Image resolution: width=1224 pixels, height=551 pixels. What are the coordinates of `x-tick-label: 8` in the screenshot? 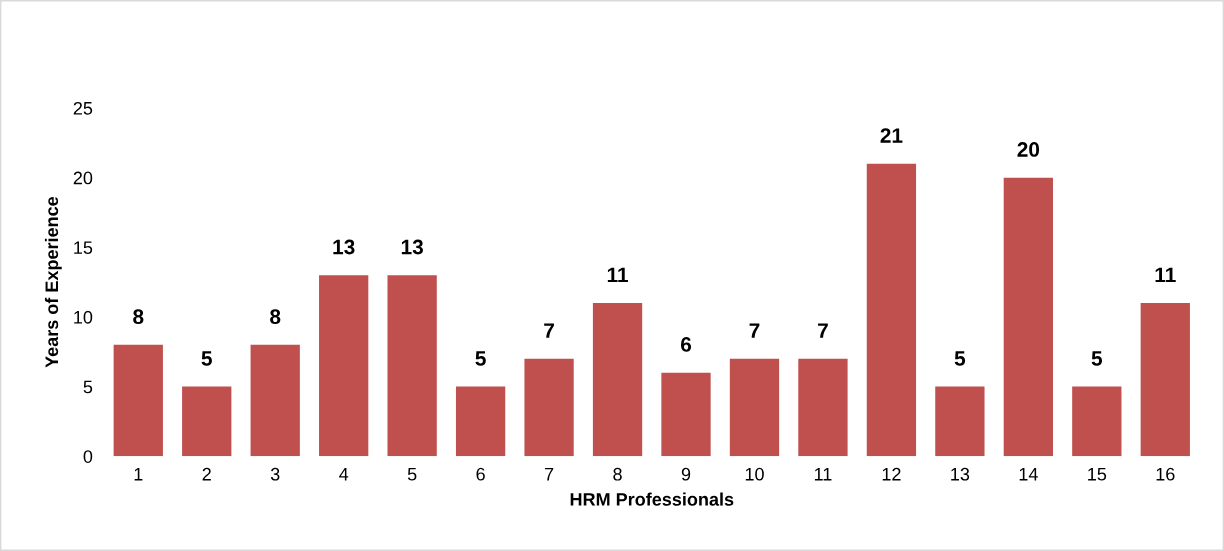 It's located at (617, 474).